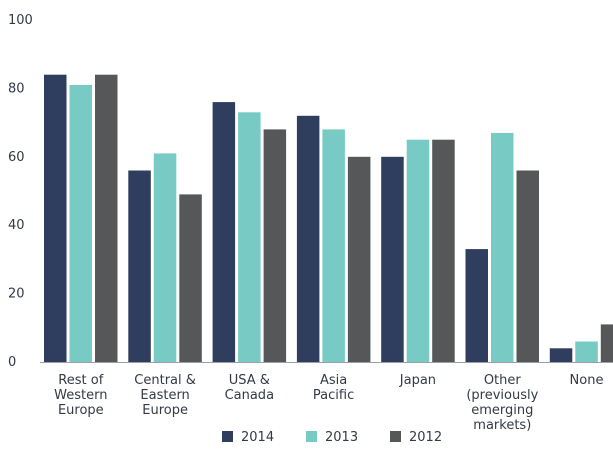 This screenshot has height=449, width=613. What do you see at coordinates (587, 380) in the screenshot?
I see `x-category-label: None` at bounding box center [587, 380].